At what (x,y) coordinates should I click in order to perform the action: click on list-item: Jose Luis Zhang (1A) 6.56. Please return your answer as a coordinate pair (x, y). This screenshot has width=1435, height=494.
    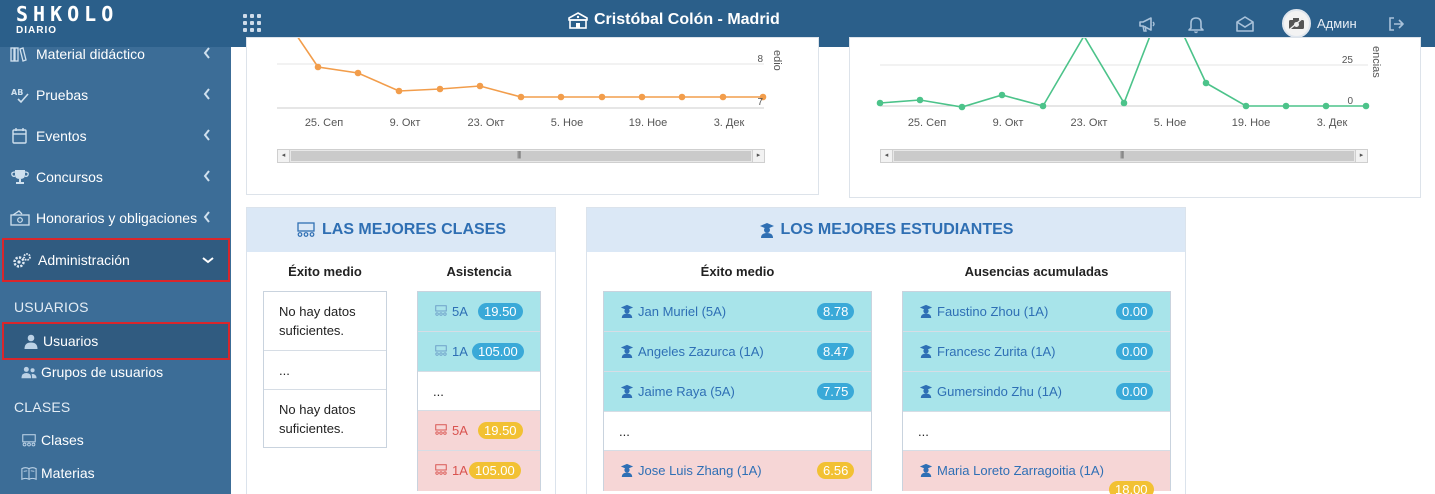
    Looking at the image, I should click on (737, 471).